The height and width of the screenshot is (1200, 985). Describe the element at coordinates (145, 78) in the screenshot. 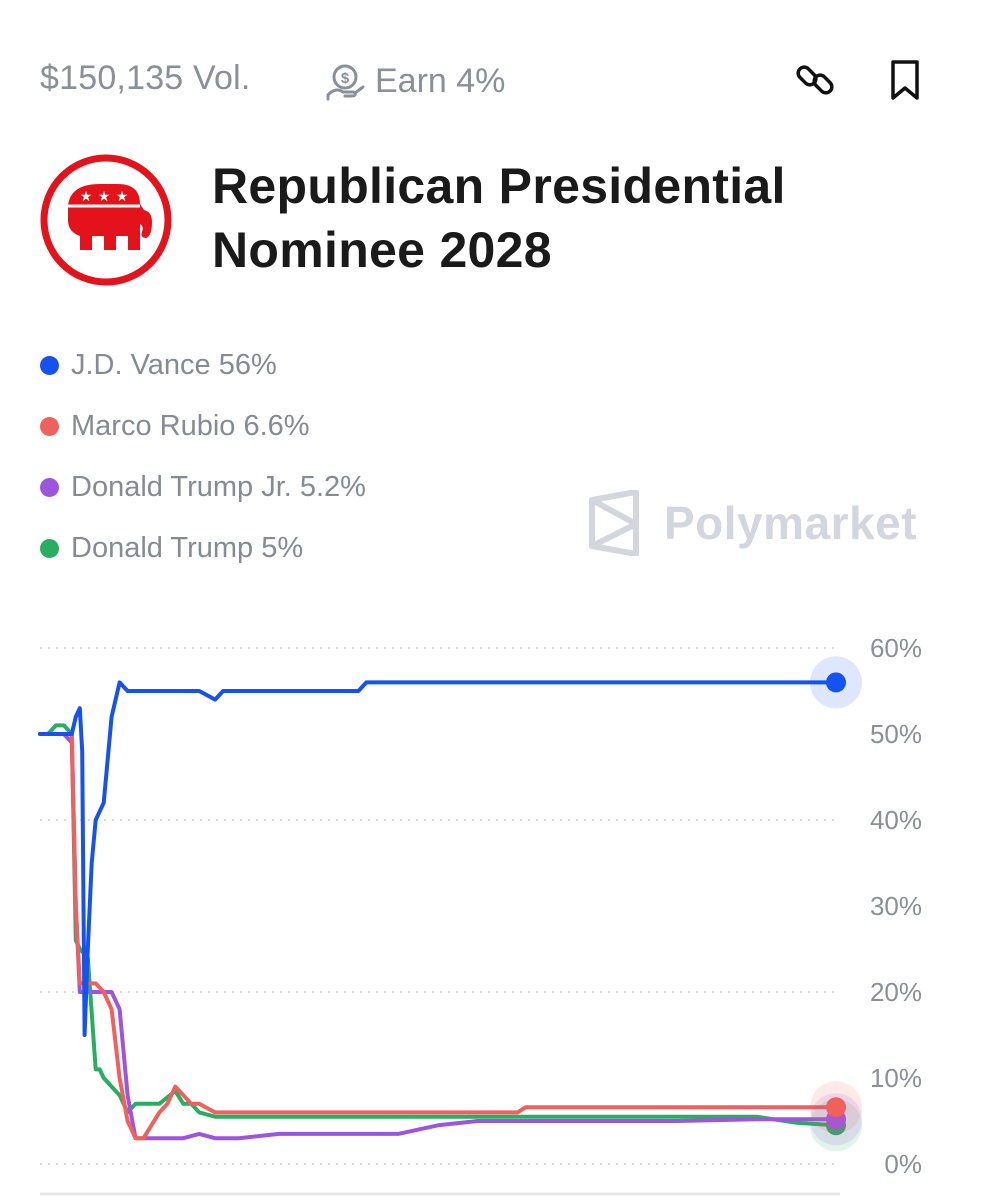

I see `volume-label: $150,135 Vol.` at that location.